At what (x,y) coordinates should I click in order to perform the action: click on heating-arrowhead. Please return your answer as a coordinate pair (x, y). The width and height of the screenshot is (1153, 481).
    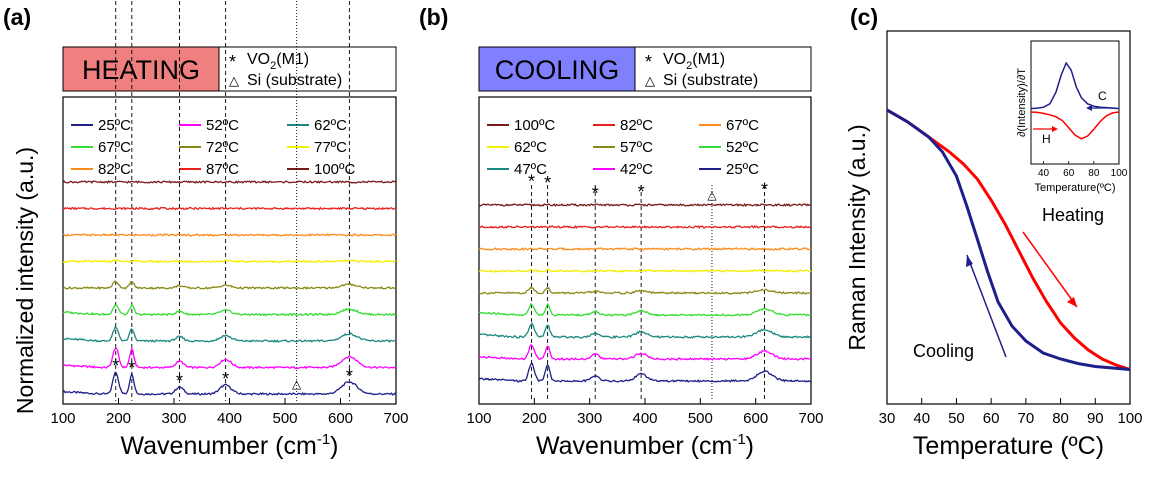
    Looking at the image, I should click on (1072, 302).